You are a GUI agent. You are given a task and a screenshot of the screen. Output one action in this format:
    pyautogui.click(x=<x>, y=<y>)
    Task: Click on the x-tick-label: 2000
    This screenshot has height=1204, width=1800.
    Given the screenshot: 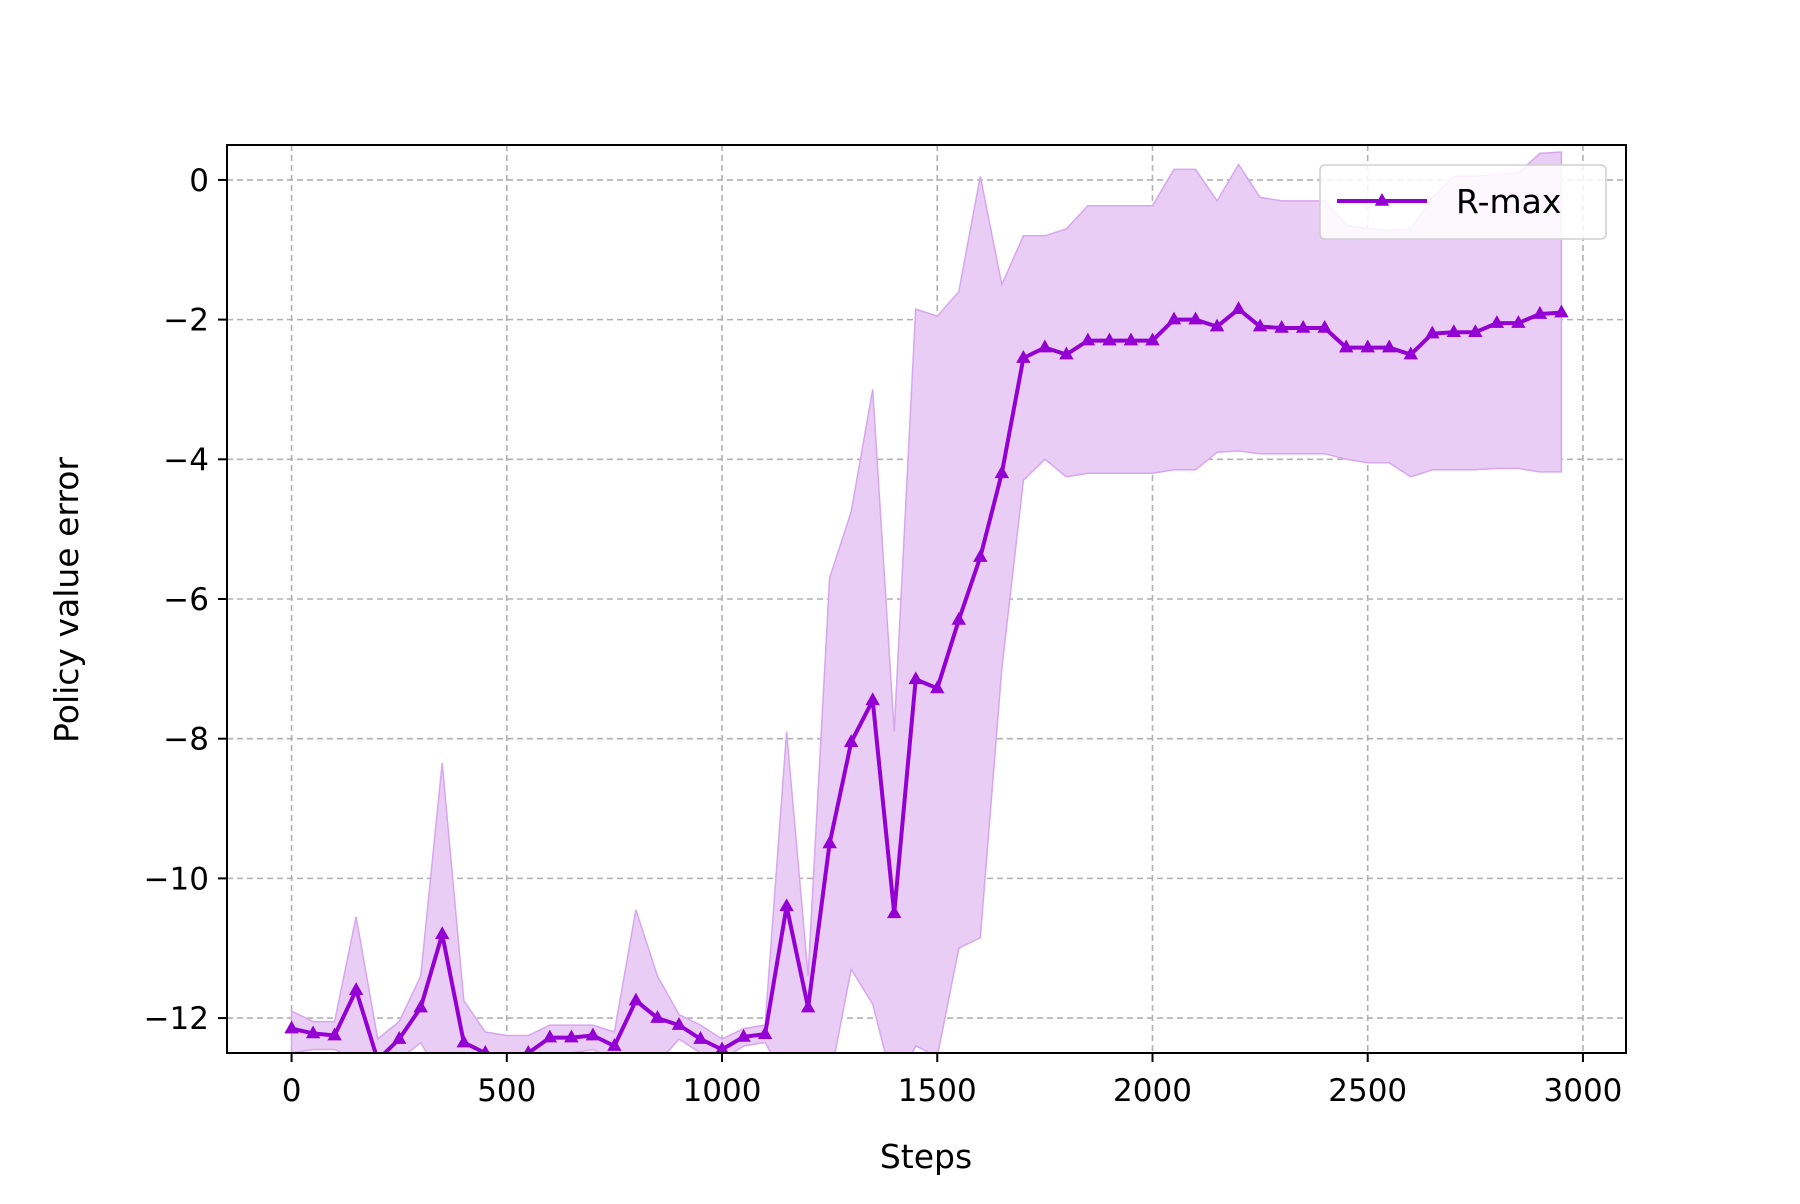 What is the action you would take?
    pyautogui.click(x=1152, y=1091)
    